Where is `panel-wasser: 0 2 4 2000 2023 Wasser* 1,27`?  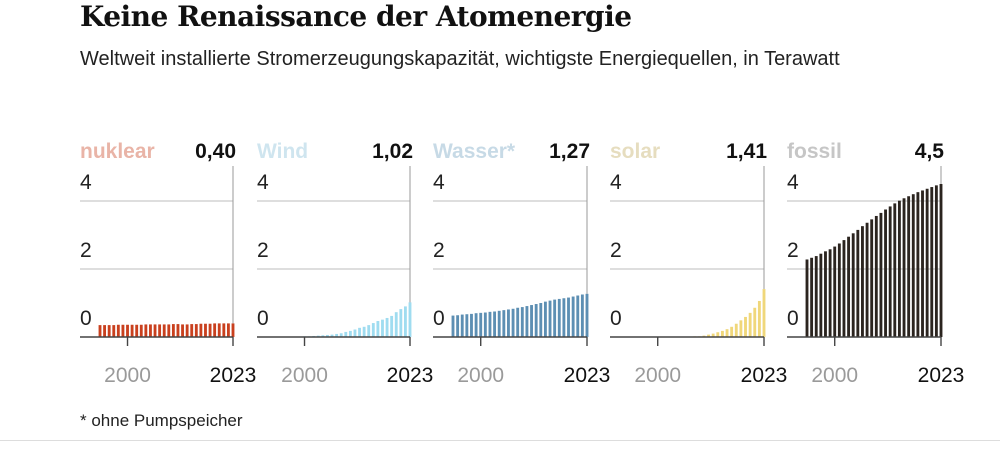 panel-wasser: 0 2 4 2000 2023 Wasser* 1,27 is located at coordinates (521, 263).